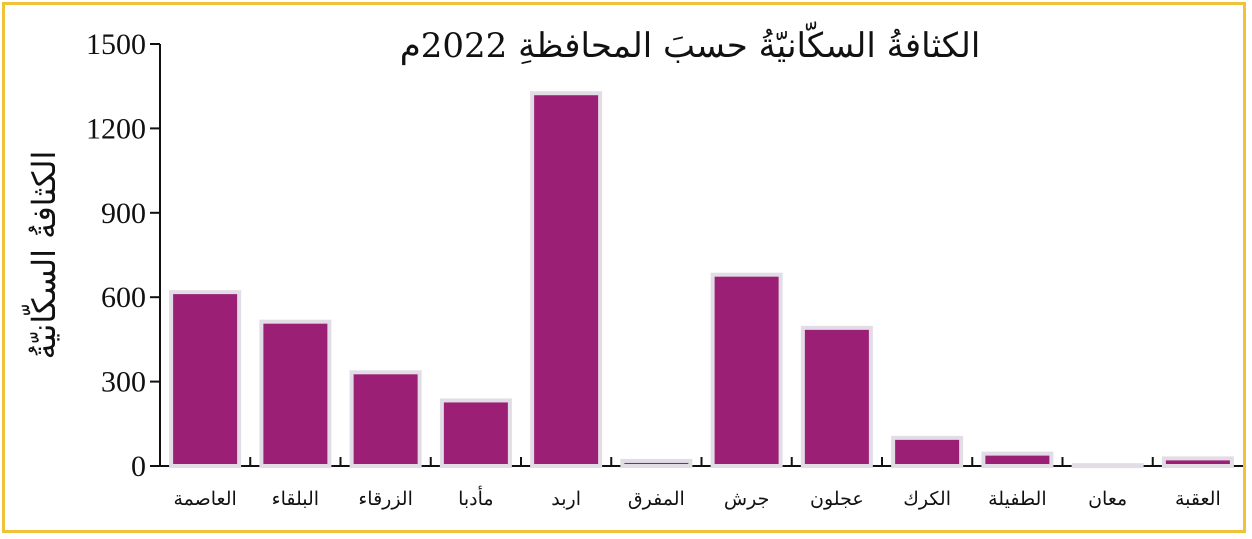  I want to click on x-tick-label: الكرك, so click(927, 499).